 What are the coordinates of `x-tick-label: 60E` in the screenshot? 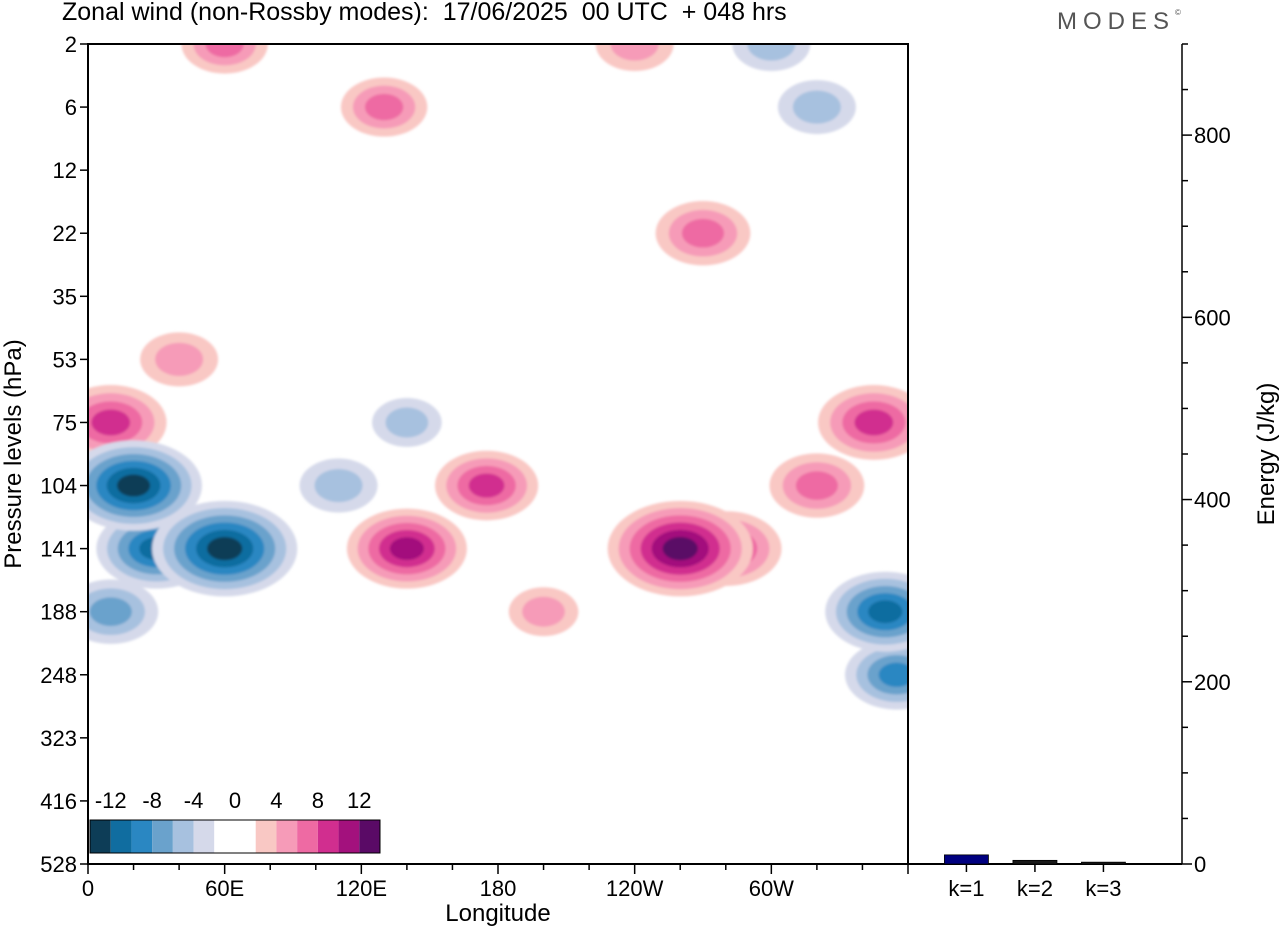 It's located at (224, 888).